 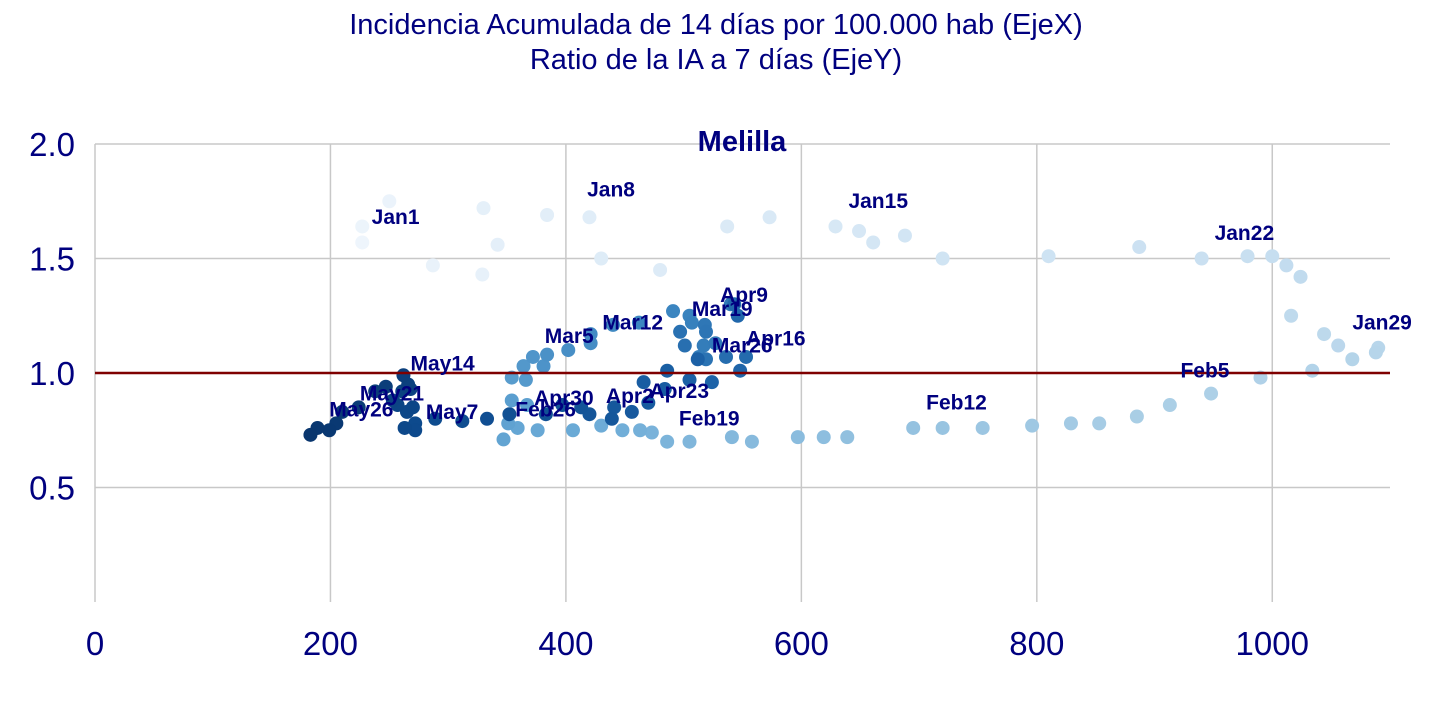 I want to click on data-label: Apr9, so click(x=744, y=295).